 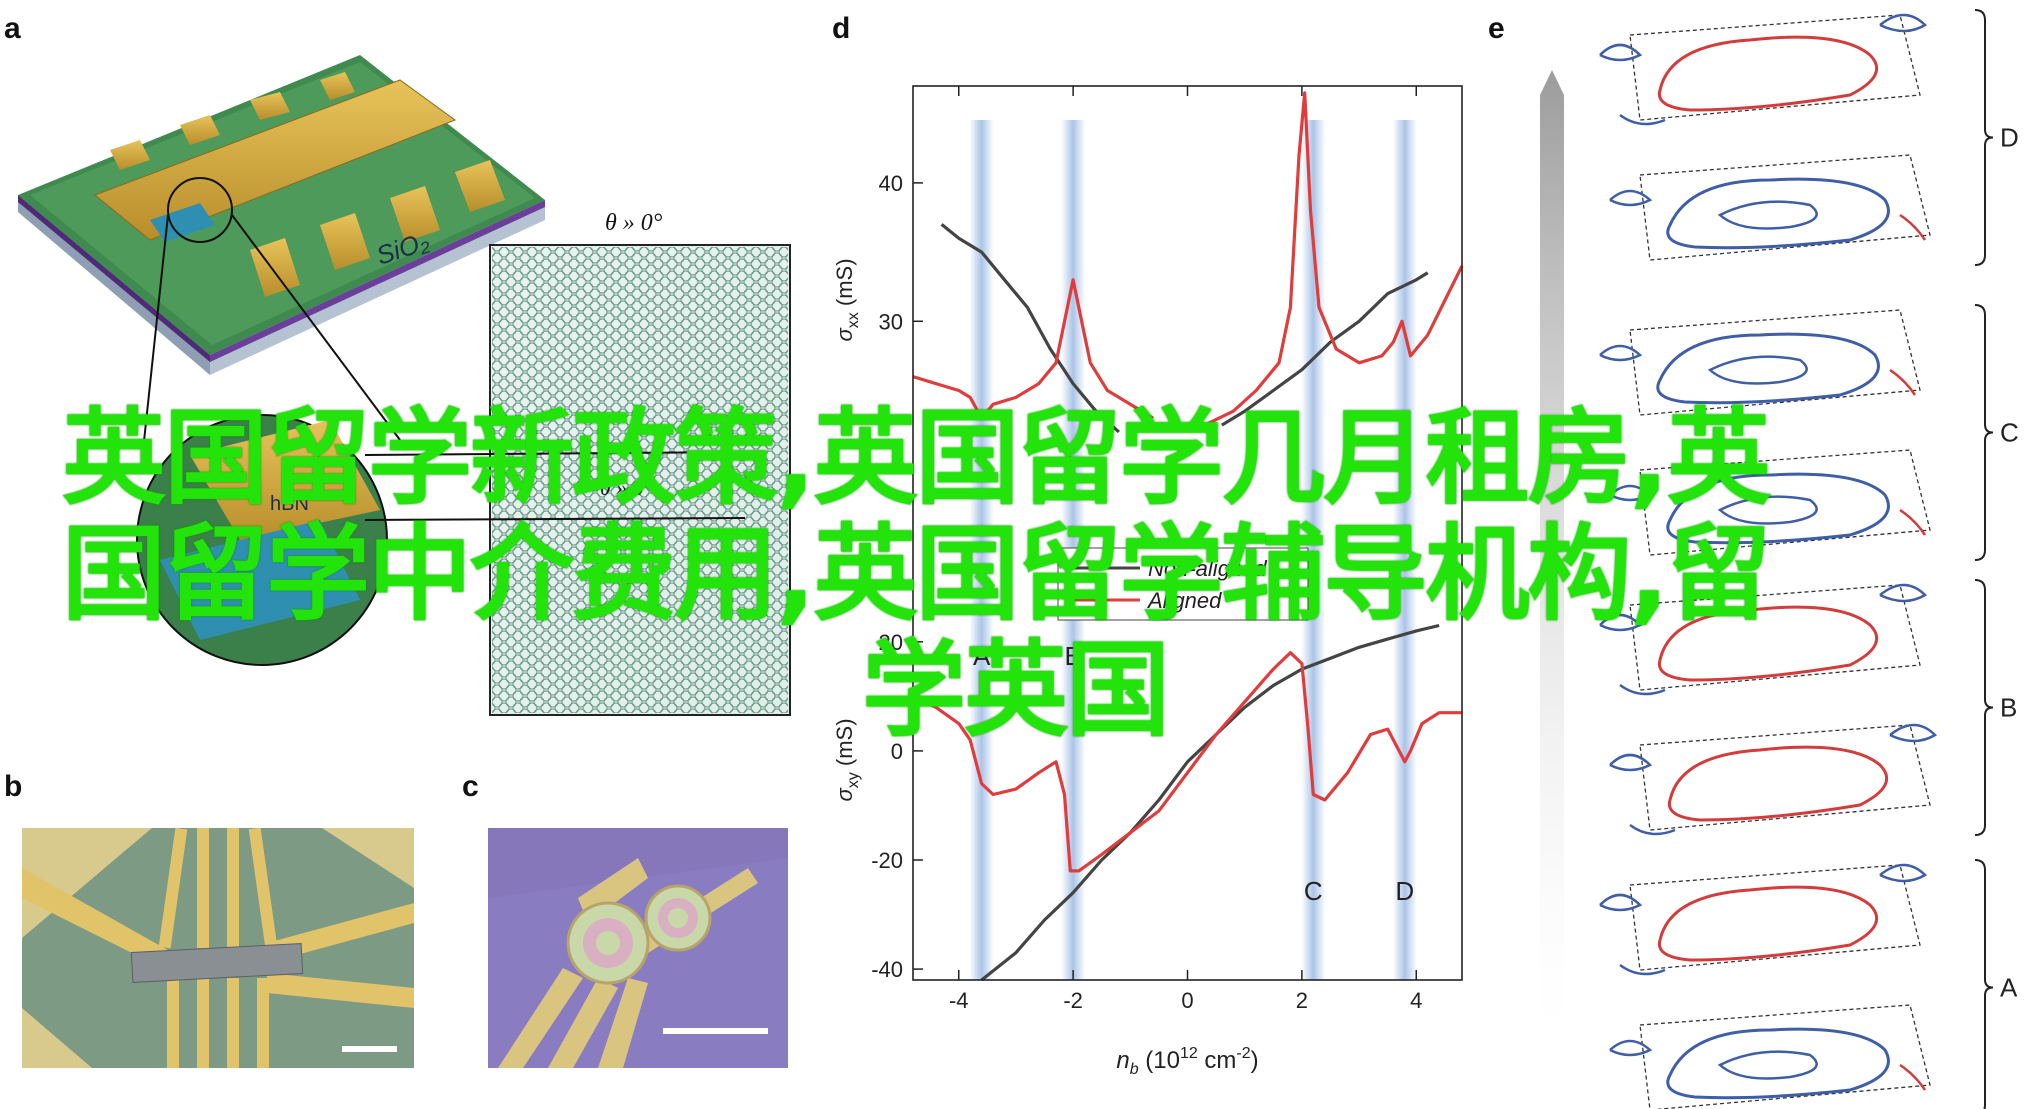 What do you see at coordinates (982, 656) in the screenshot?
I see `marker-A: A` at bounding box center [982, 656].